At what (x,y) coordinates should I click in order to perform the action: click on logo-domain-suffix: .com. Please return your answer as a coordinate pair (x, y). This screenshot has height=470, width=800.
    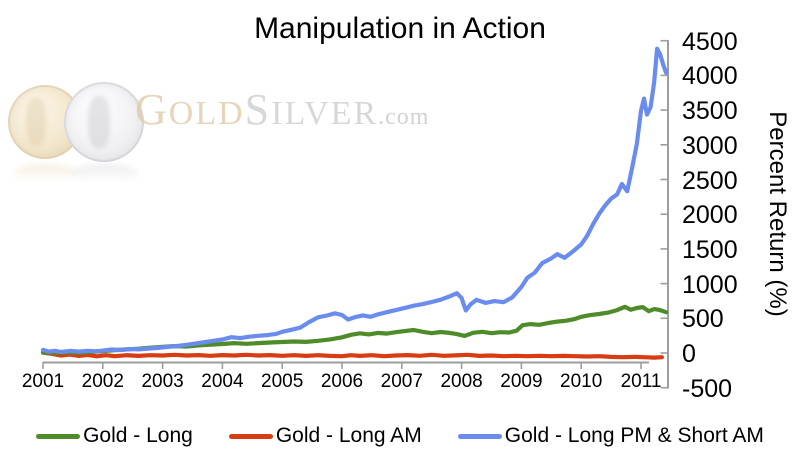
    Looking at the image, I should click on (404, 117).